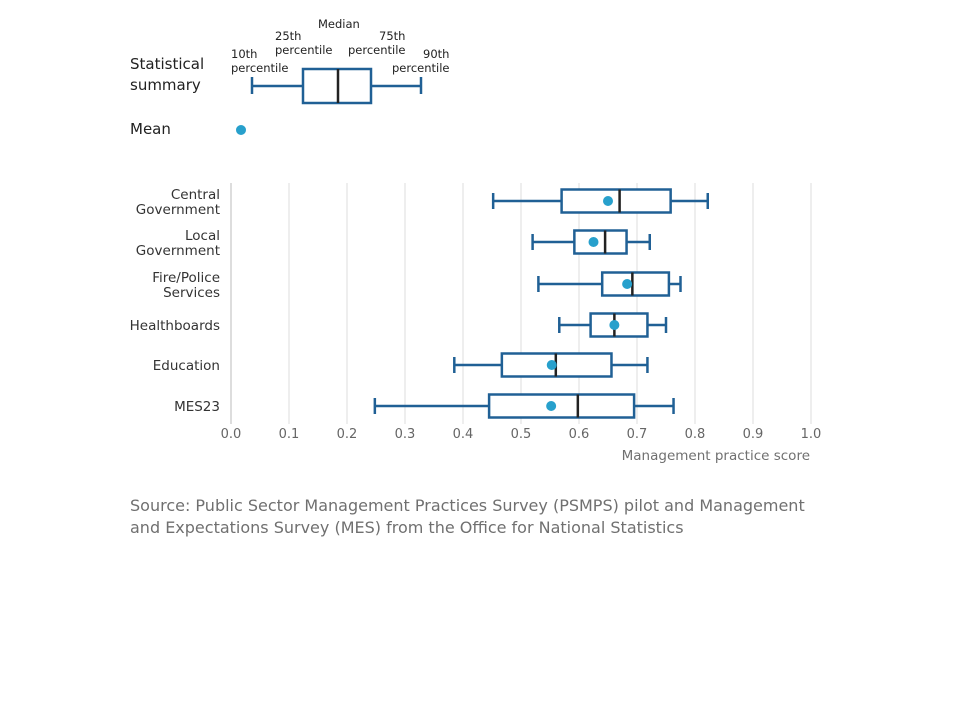 The height and width of the screenshot is (720, 960). I want to click on legend-summary-label-line1: Statistical, so click(167, 64).